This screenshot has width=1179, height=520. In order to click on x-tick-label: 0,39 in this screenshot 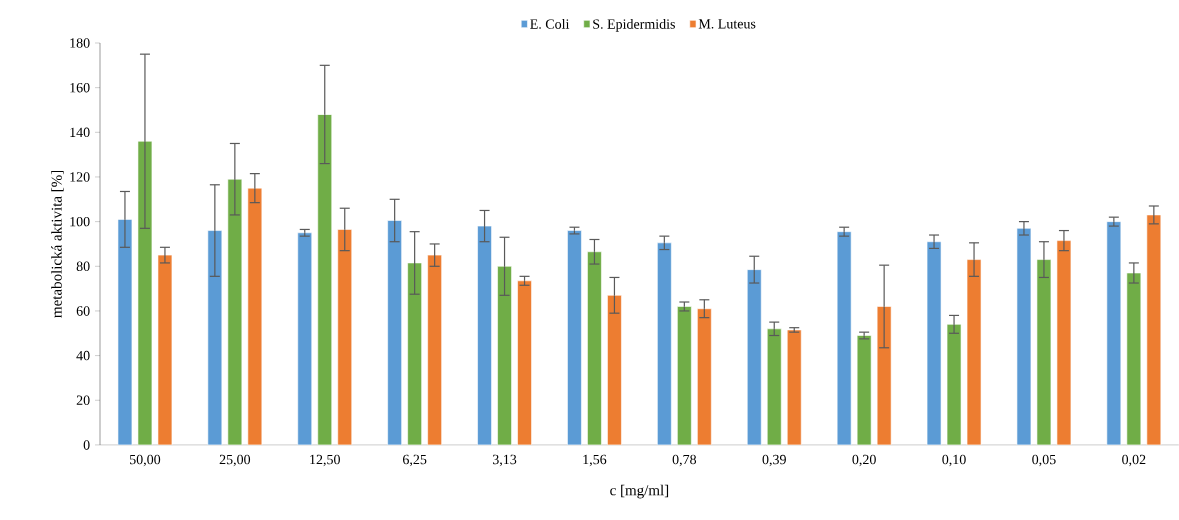, I will do `click(774, 460)`.